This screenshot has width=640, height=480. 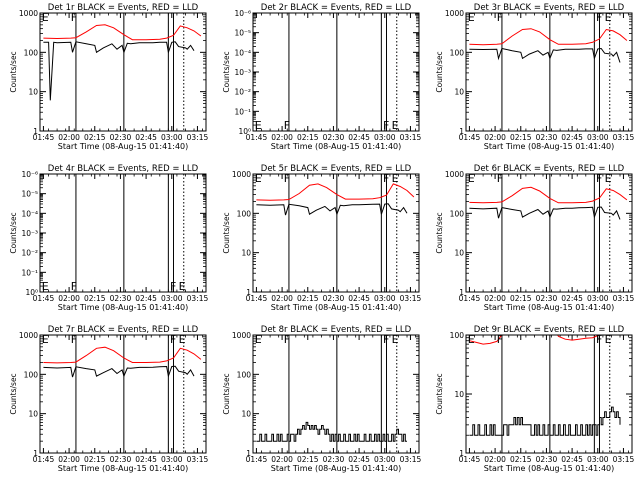 What do you see at coordinates (123, 330) in the screenshot?
I see `panel-title: Det 7r BLACK = Events, RED = LLD` at bounding box center [123, 330].